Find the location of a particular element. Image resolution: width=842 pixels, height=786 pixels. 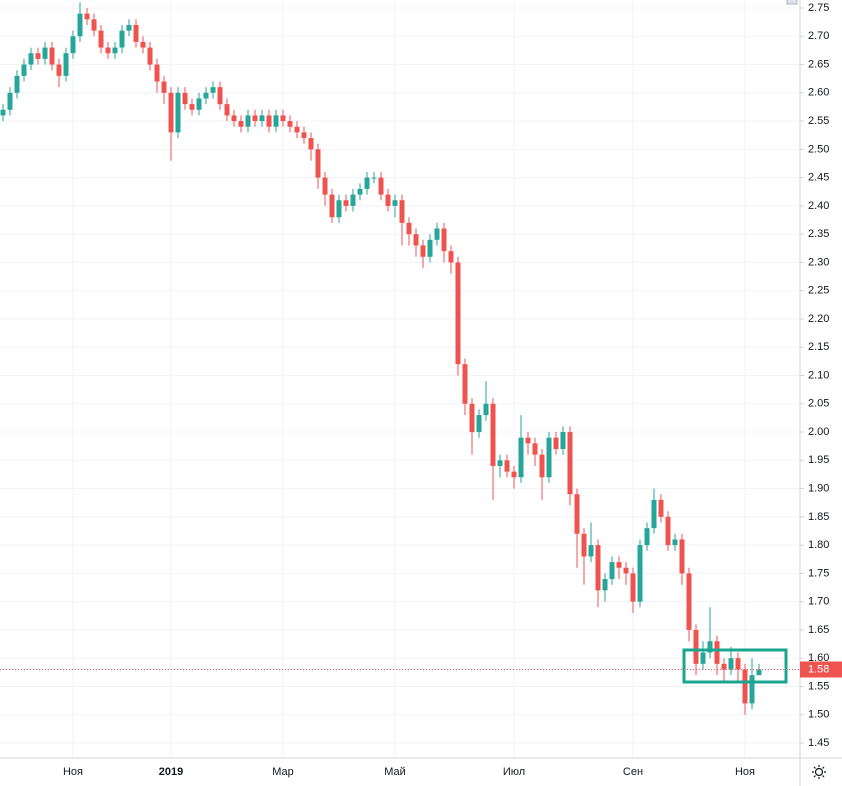

y-tick-label: 2.35 is located at coordinates (818, 234).